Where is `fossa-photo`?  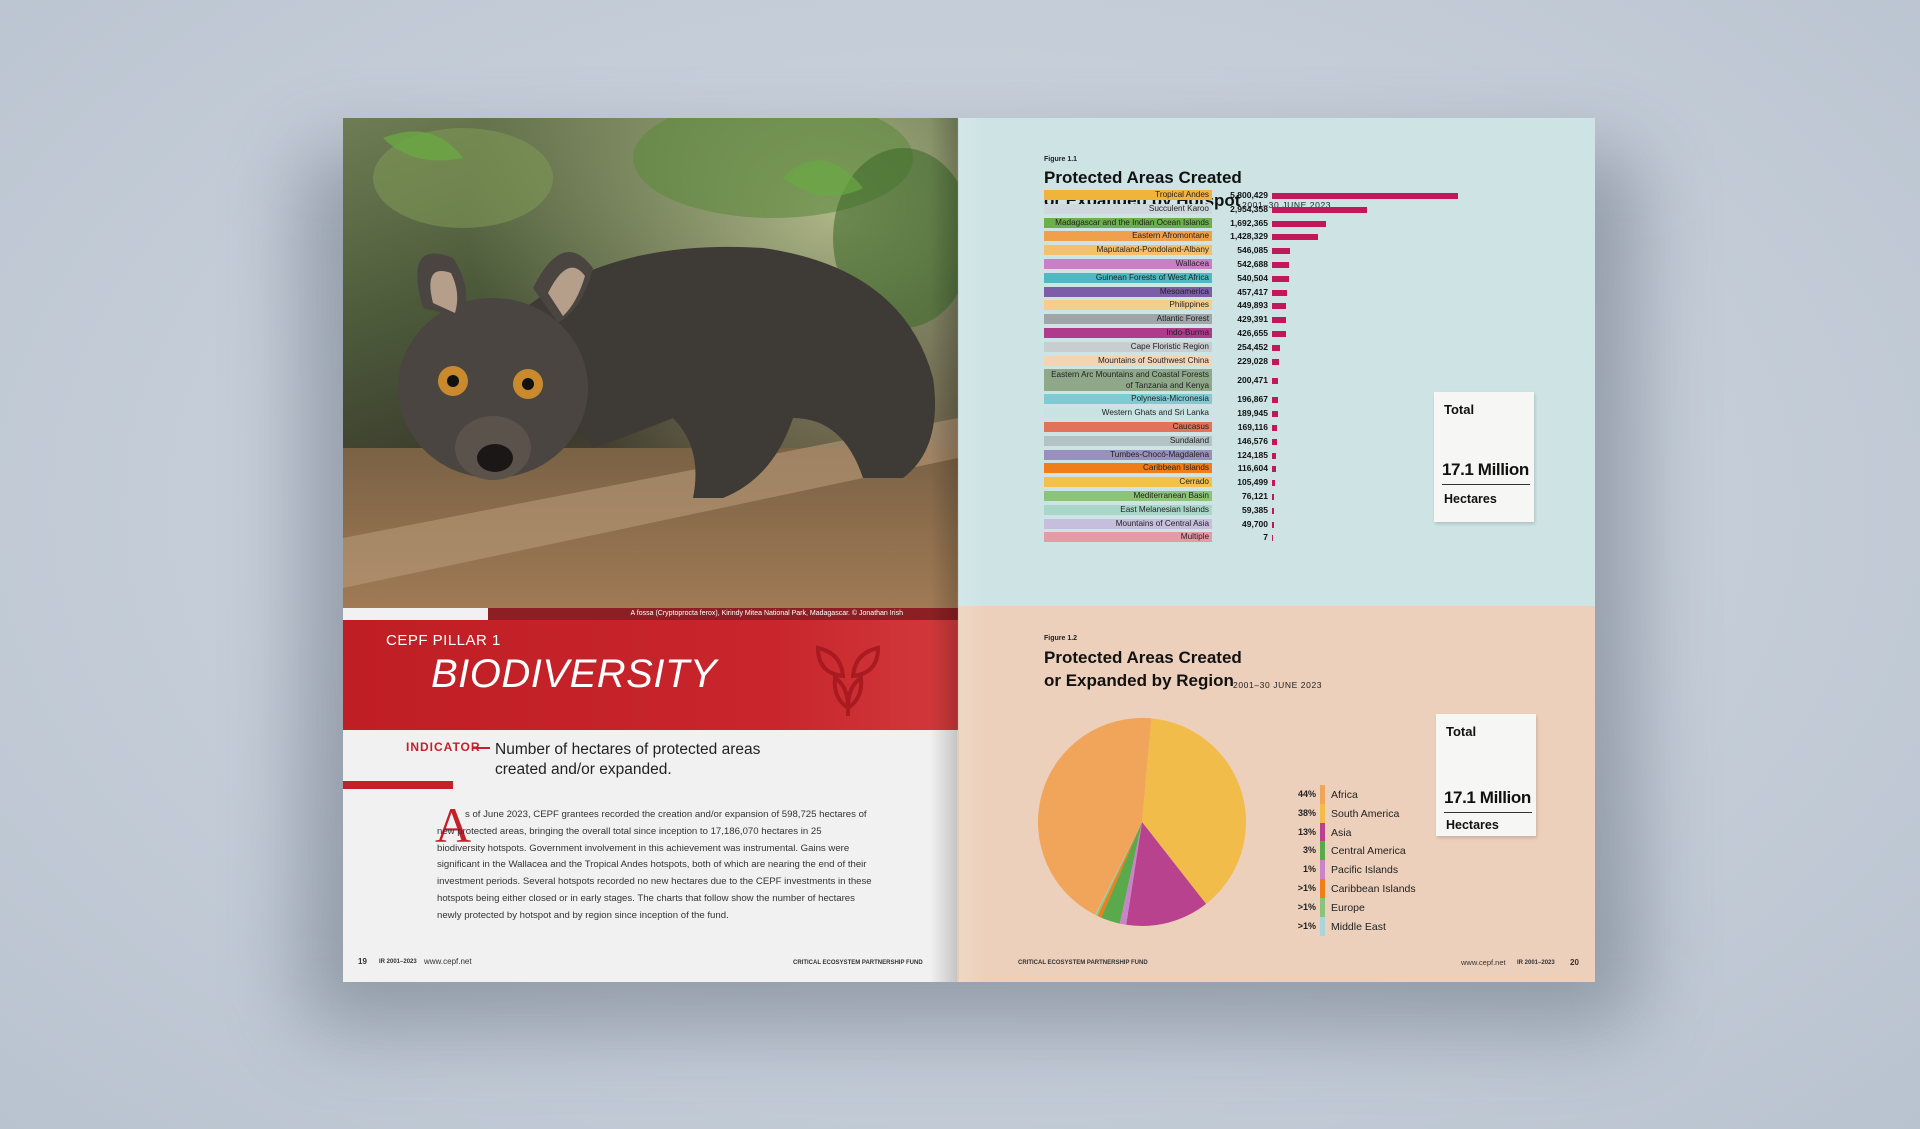
fossa-photo is located at coordinates (650, 363).